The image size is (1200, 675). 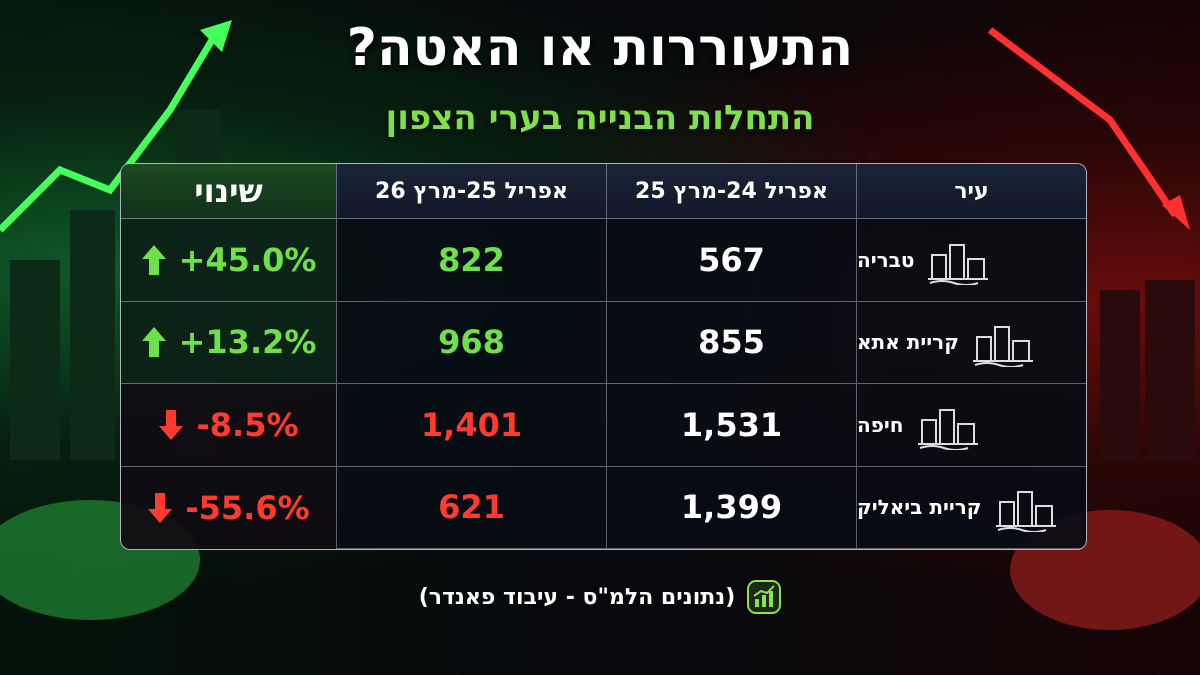 I want to click on city-cell: טבריה, so click(x=971, y=260).